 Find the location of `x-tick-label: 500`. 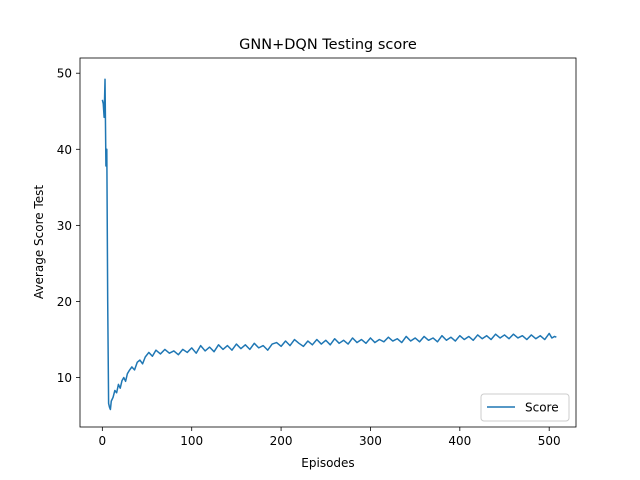

x-tick-label: 500 is located at coordinates (549, 441).